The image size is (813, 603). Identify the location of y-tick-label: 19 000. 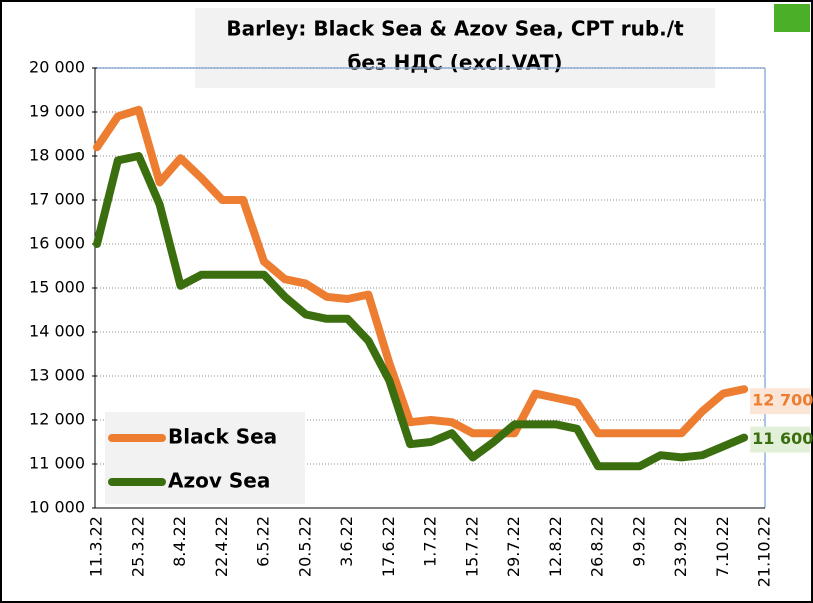
(57, 111).